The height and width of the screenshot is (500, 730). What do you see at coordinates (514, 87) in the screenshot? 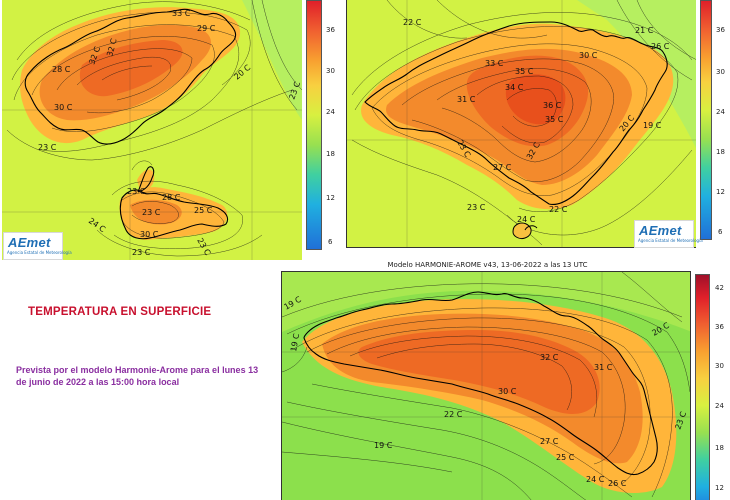
I see `contour-label: 34 C` at bounding box center [514, 87].